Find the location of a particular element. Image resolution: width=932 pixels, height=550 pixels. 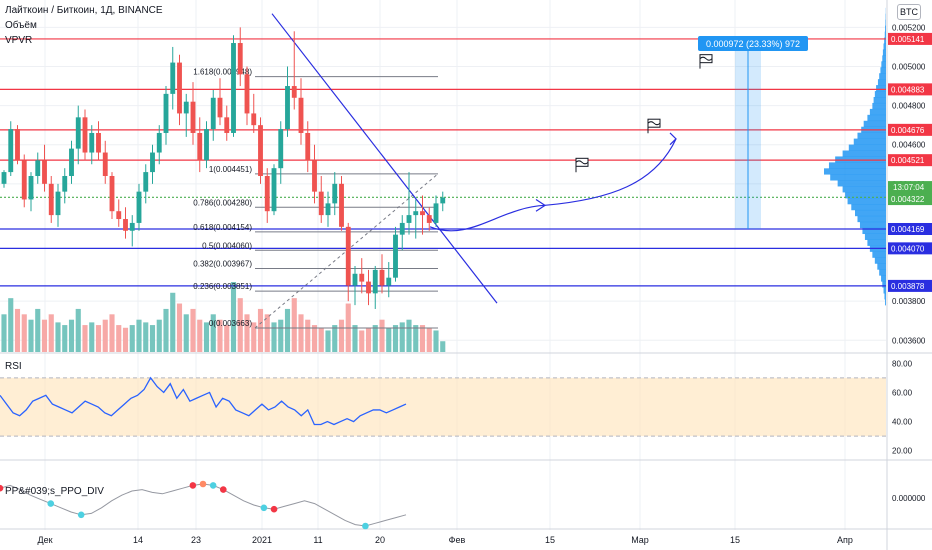

time-axis-tick: Дек is located at coordinates (44, 540).